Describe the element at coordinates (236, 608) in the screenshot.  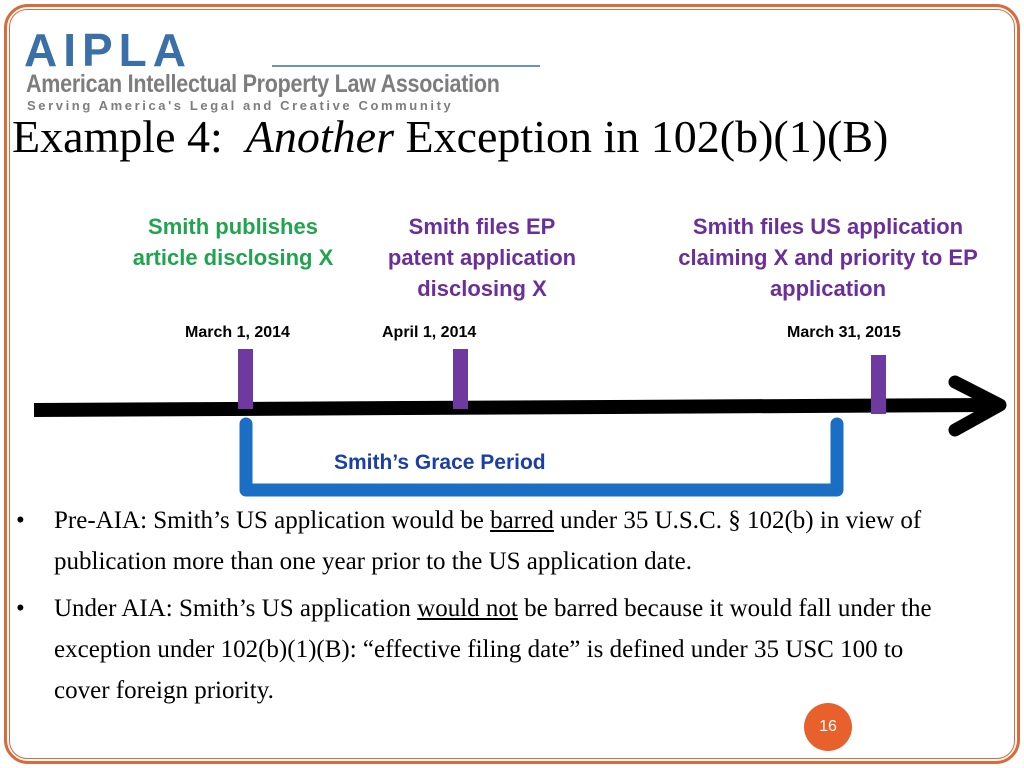
I see `bullet-text: Under AIA: Smith’s US application` at that location.